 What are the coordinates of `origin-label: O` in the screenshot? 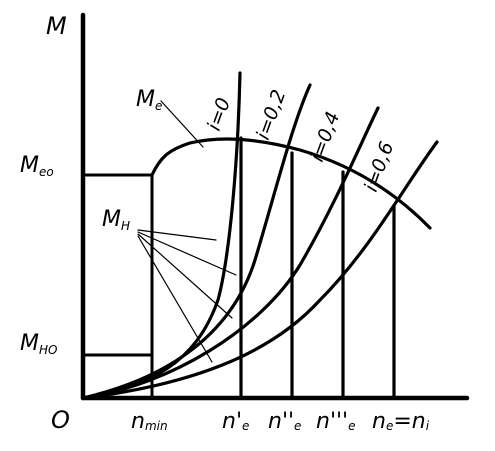 It's located at (60, 420).